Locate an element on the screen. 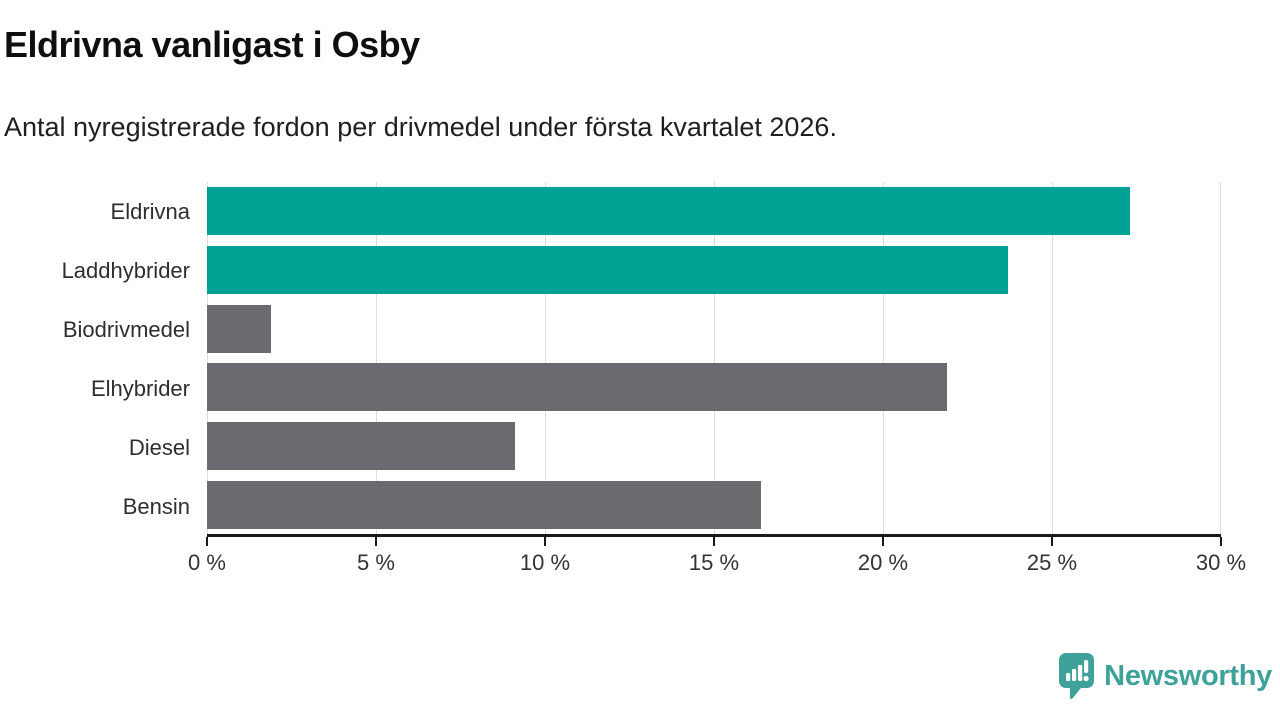 The image size is (1280, 720). bar-bensin is located at coordinates (484, 504).